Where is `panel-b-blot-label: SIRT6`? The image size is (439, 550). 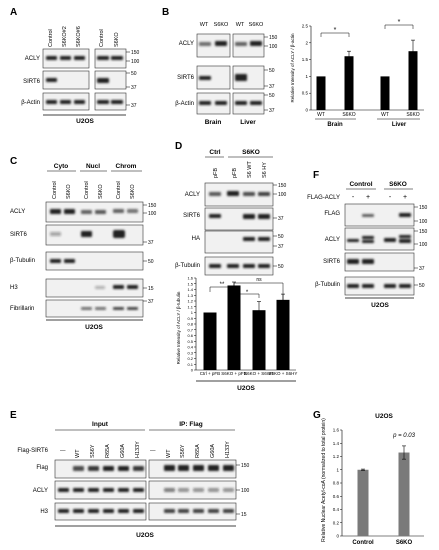 panel-b-blot-label: SIRT6 is located at coordinates (186, 78).